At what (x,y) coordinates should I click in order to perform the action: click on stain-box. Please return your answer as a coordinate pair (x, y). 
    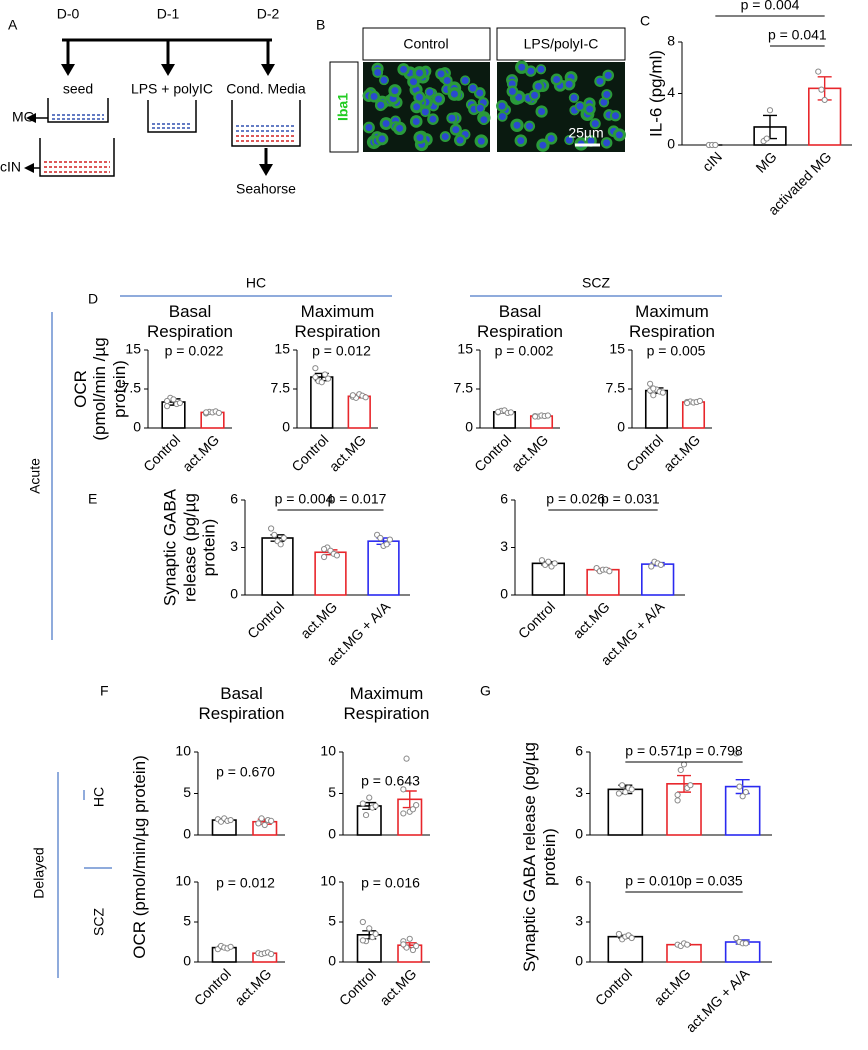
    Looking at the image, I should click on (344, 107).